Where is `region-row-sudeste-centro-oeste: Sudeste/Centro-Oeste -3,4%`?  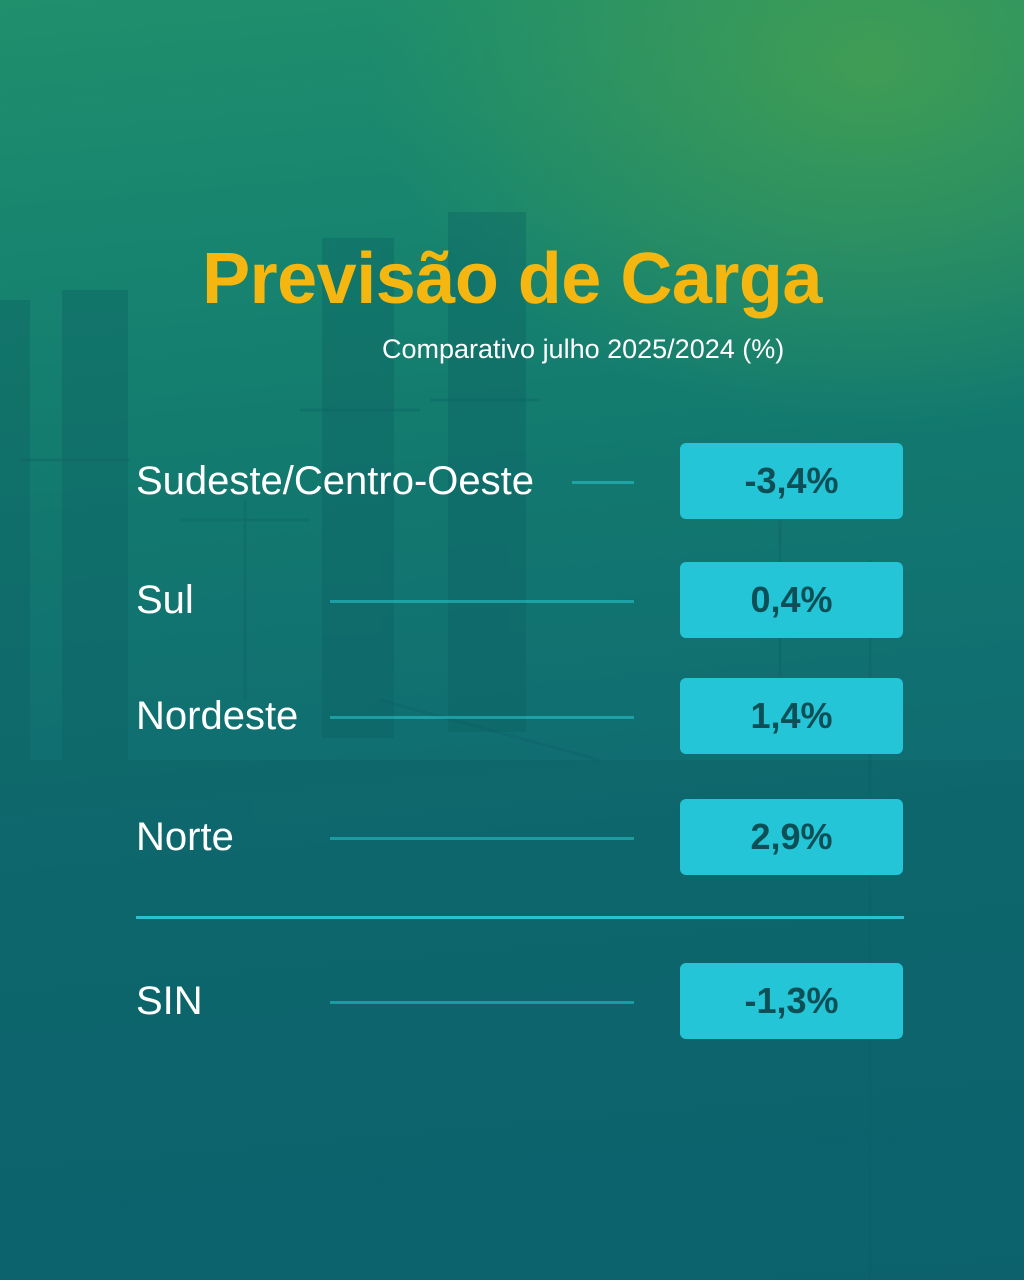 region-row-sudeste-centro-oeste: Sudeste/Centro-Oeste -3,4% is located at coordinates (512, 481).